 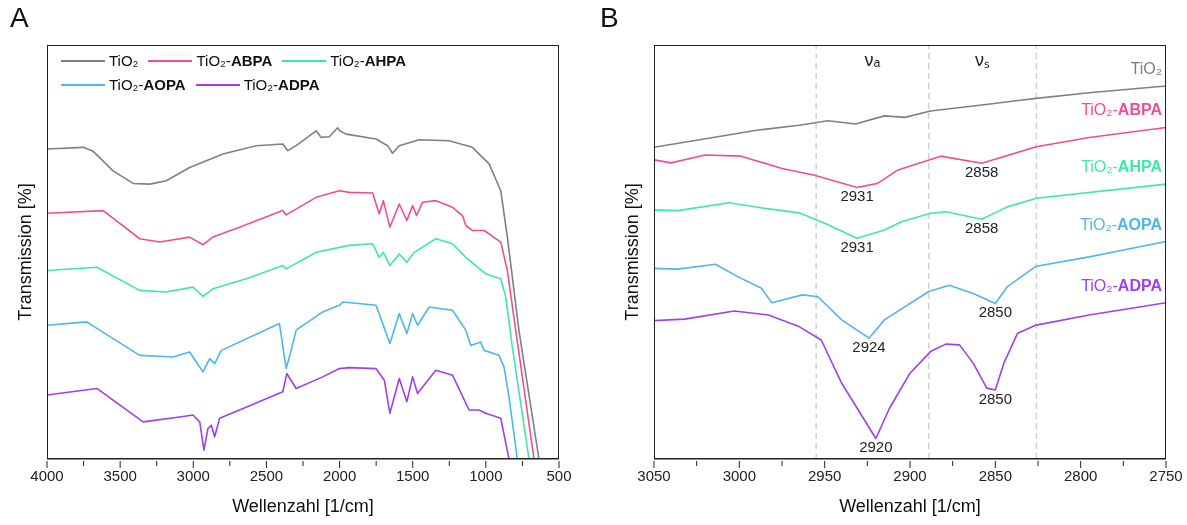 I want to click on x-tick-label: 2950, so click(x=824, y=475).